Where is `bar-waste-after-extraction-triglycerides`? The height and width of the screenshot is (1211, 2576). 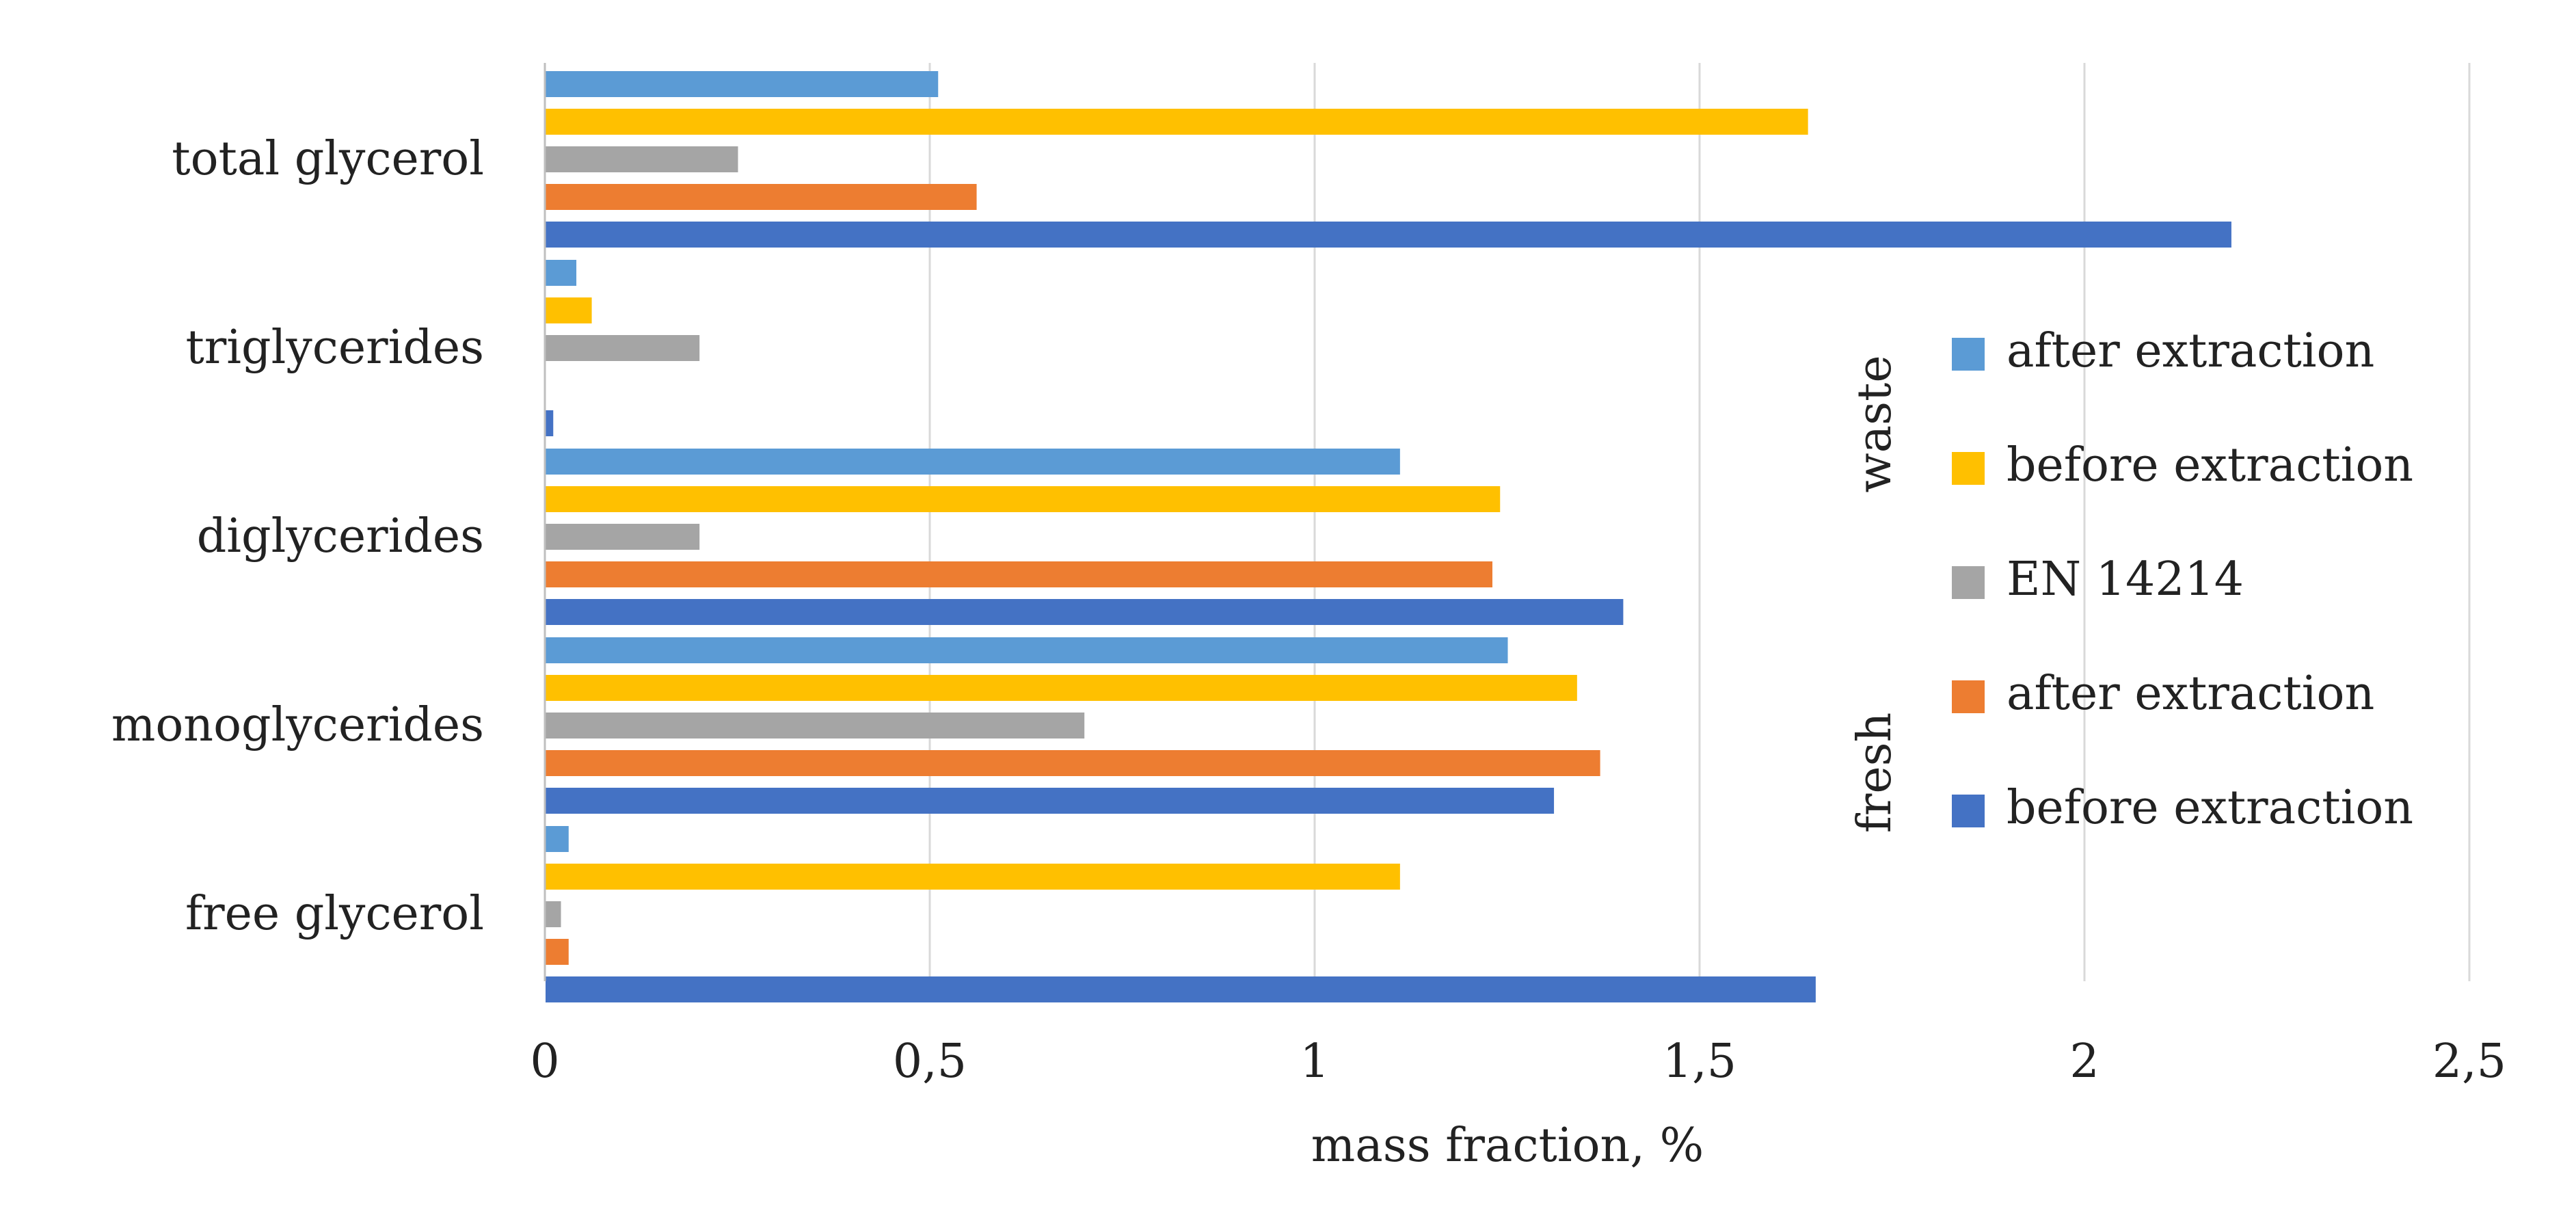
bar-waste-after-extraction-triglycerides is located at coordinates (561, 273).